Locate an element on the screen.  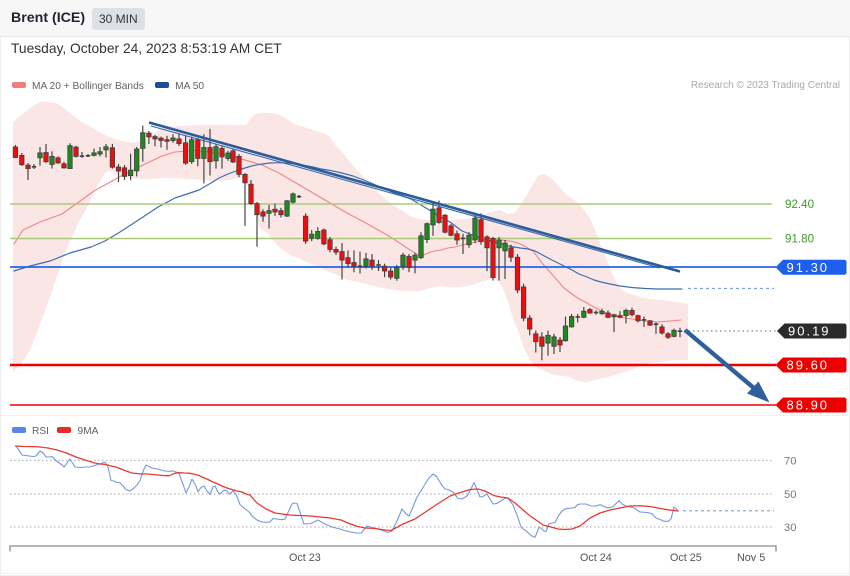
svg-text: 91.80 is located at coordinates (799, 239).